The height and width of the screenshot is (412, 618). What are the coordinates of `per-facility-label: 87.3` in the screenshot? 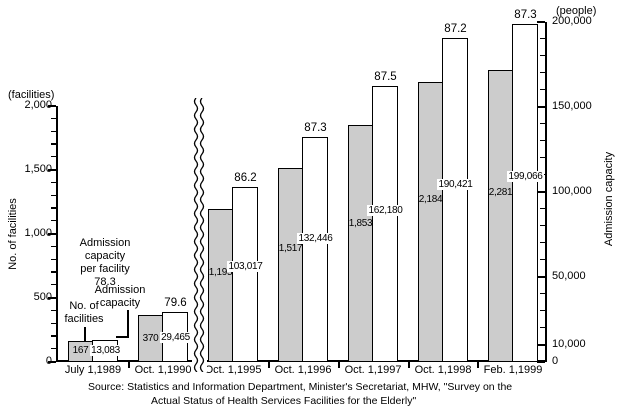 It's located at (525, 14).